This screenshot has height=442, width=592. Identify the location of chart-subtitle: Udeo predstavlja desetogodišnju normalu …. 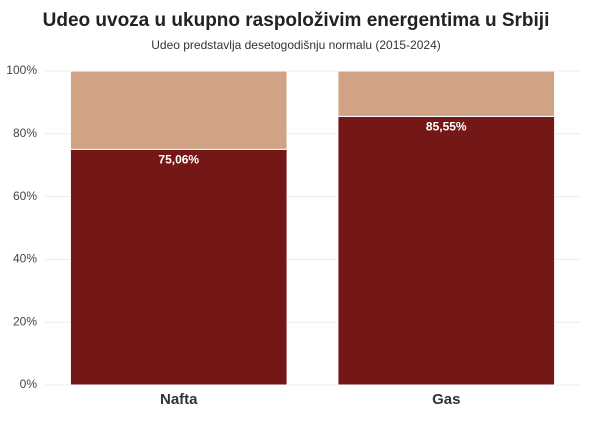
(296, 45).